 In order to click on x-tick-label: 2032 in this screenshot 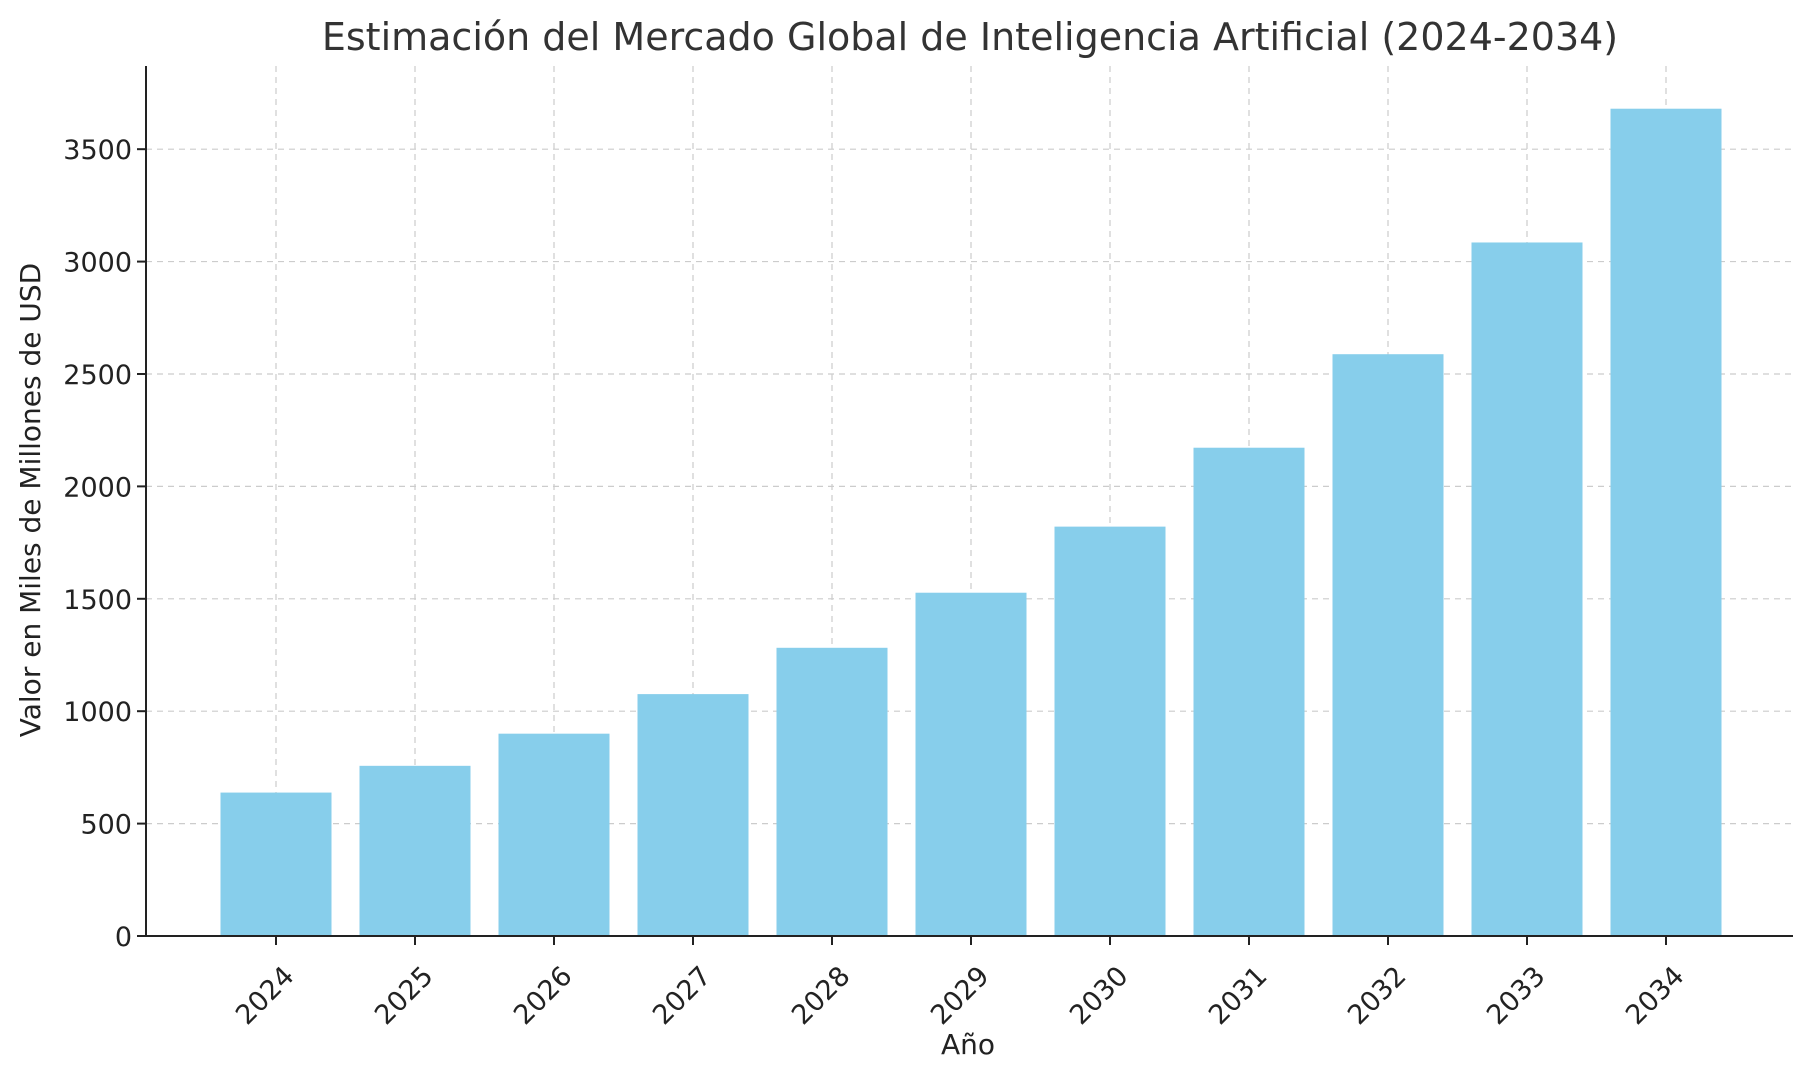, I will do `click(1377, 996)`.